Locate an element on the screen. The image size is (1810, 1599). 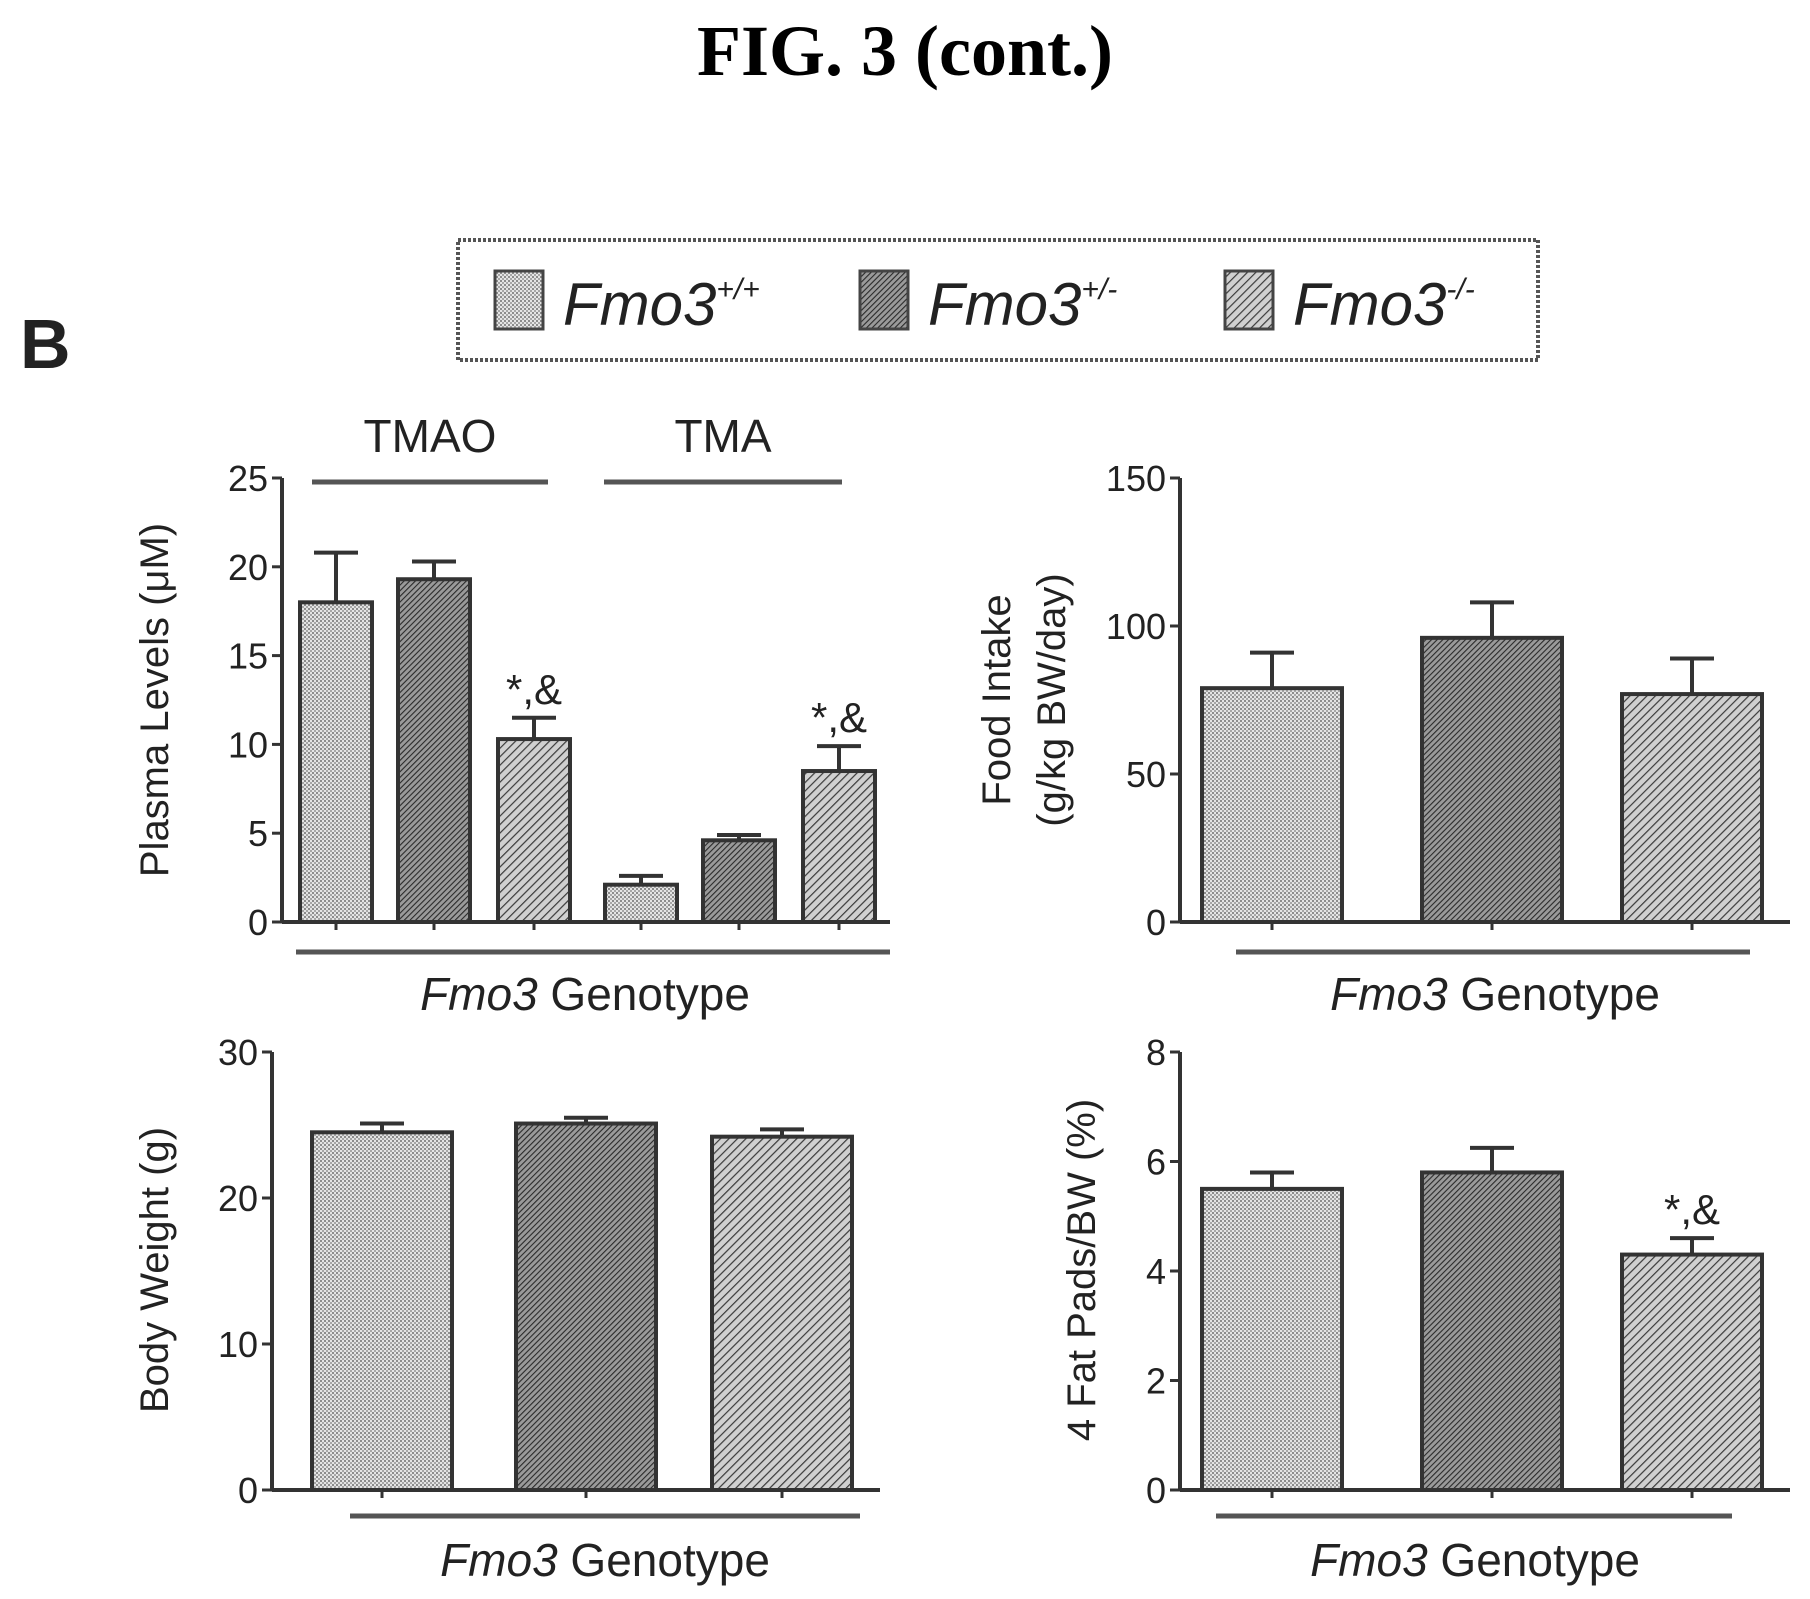
legend-label-2: Fmo3+/- is located at coordinates (1022, 304).